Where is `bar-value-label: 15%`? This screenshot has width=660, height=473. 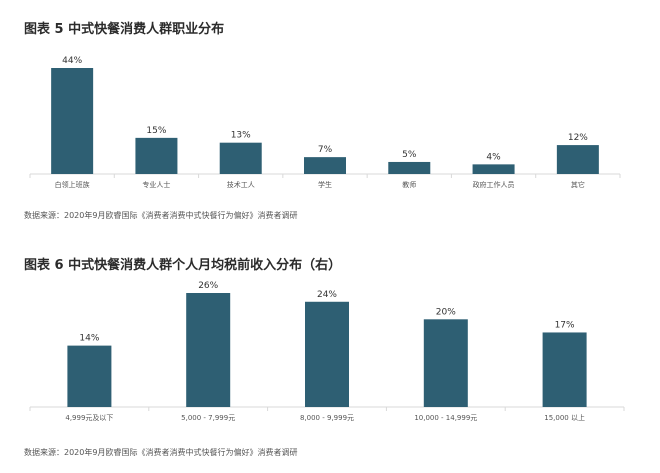
bar-value-label: 15% is located at coordinates (156, 131).